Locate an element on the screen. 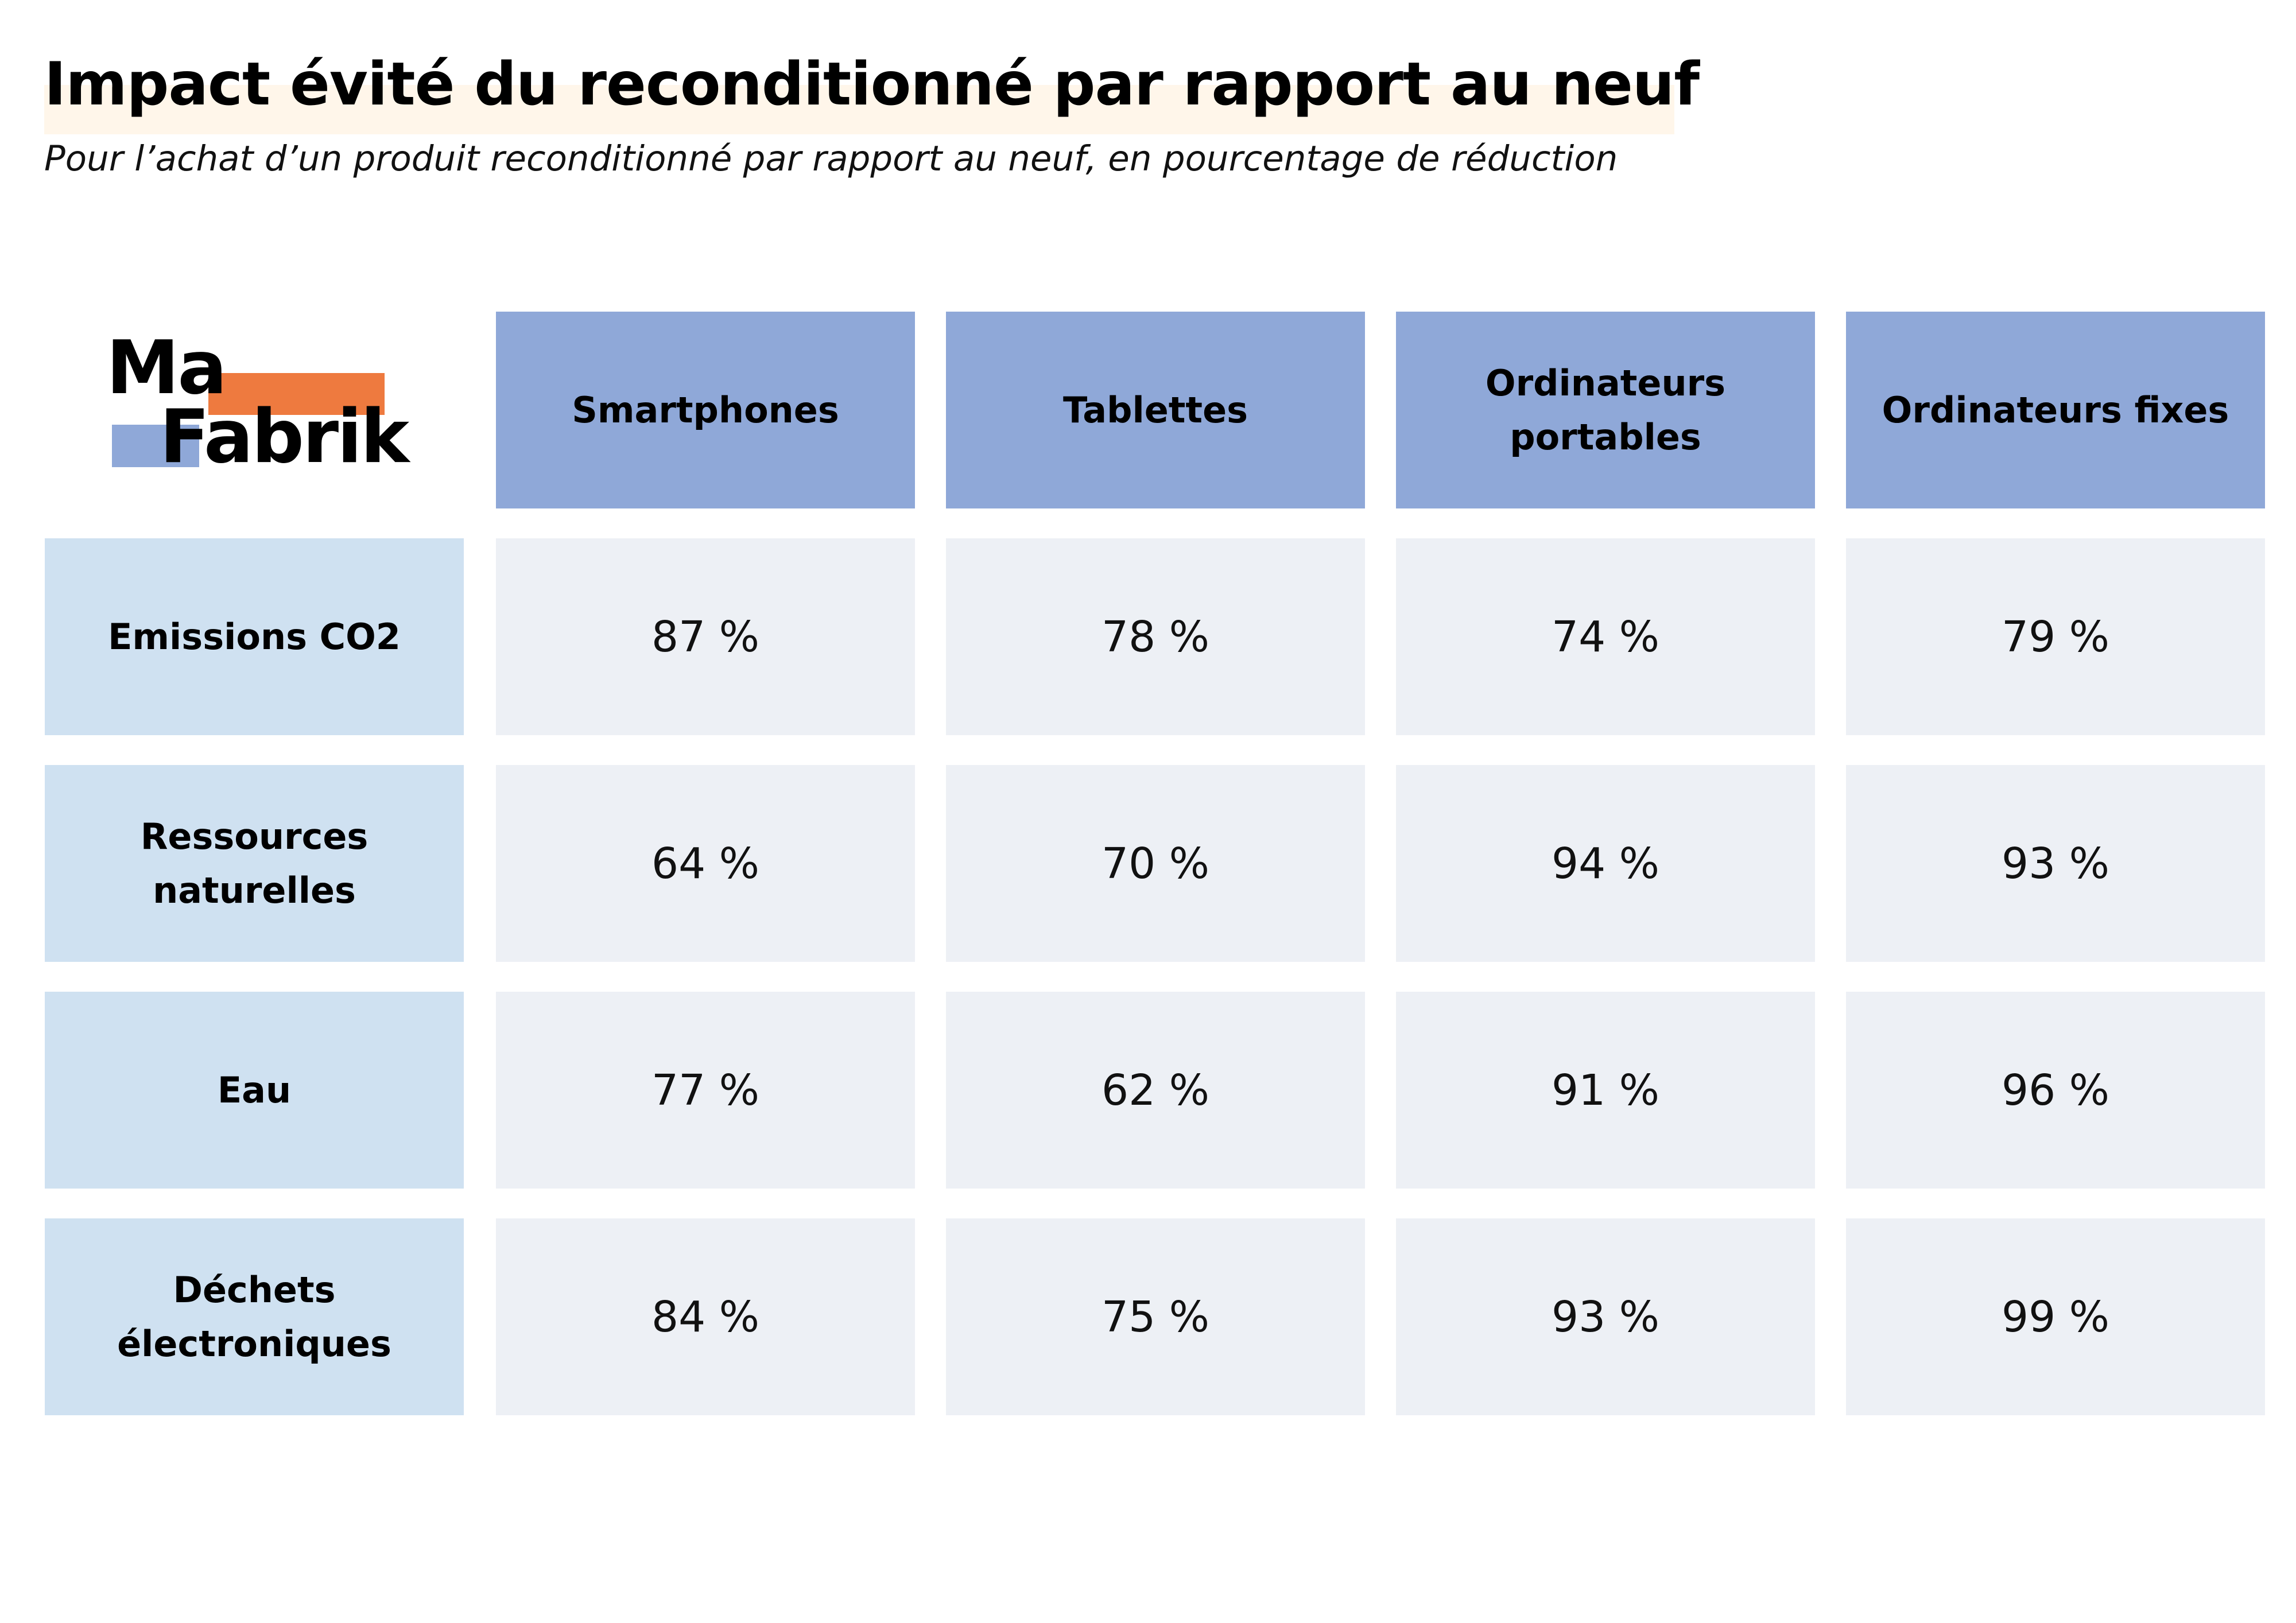 The image size is (2296, 1623). row-header-dechets-electroniques: Déchets électroniques is located at coordinates (254, 1316).